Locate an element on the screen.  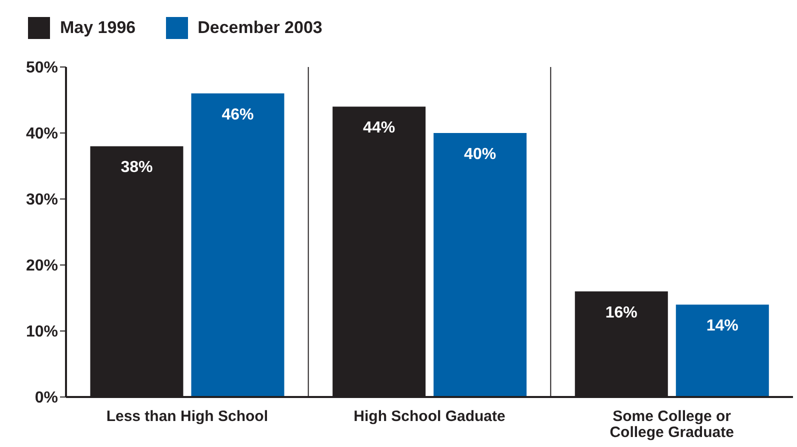
legend-label: December 2003 is located at coordinates (260, 28).